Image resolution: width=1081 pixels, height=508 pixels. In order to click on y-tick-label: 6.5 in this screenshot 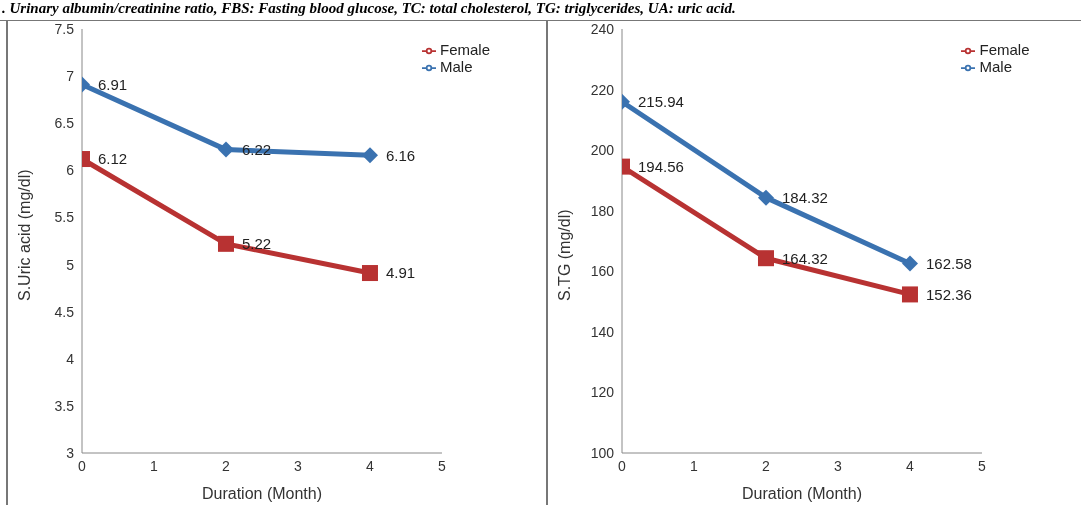, I will do `click(64, 123)`.